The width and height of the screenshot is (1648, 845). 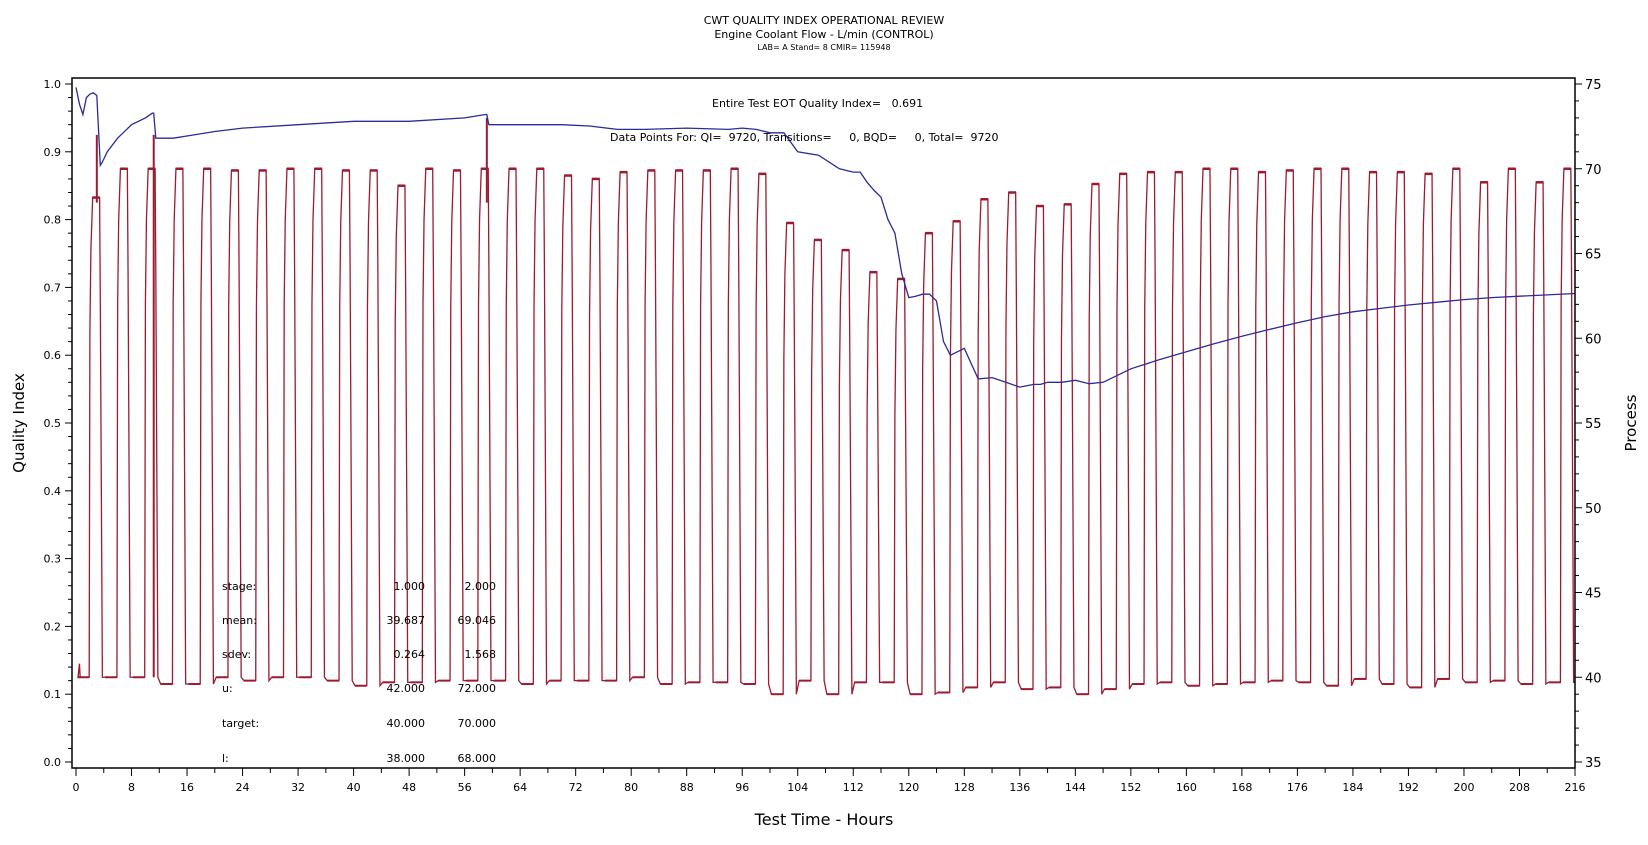 What do you see at coordinates (520, 787) in the screenshot?
I see `x-tick-label: 64` at bounding box center [520, 787].